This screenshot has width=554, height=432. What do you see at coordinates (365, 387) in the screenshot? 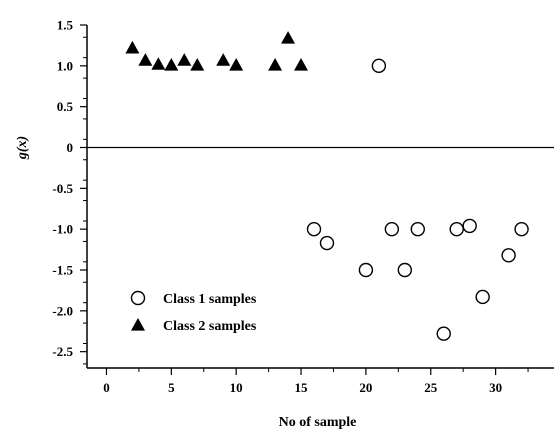
I see `x-tick-label: 20` at bounding box center [365, 387].